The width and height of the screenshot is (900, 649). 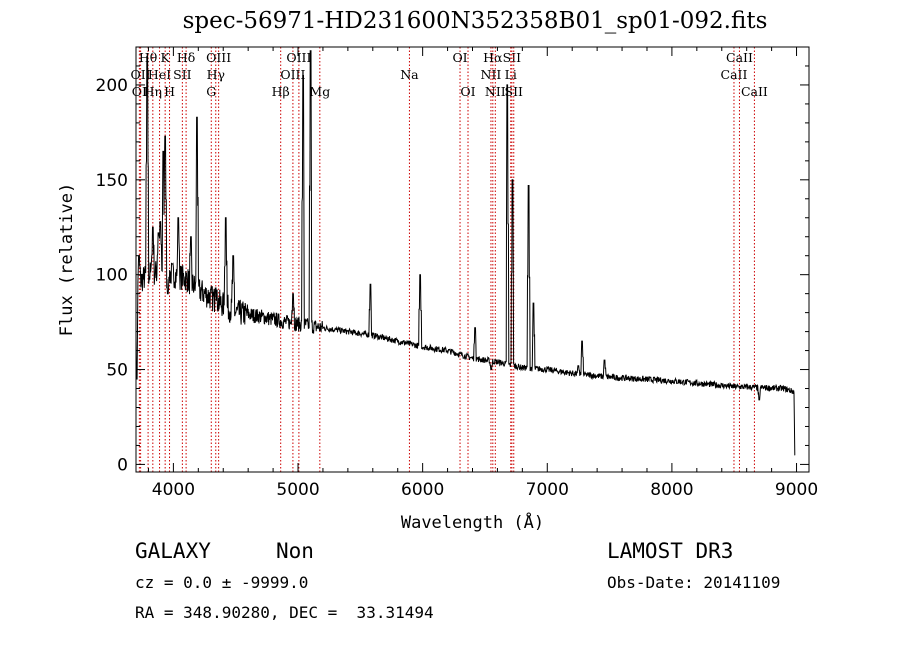 What do you see at coordinates (165, 57) in the screenshot?
I see `line-label: K` at bounding box center [165, 57].